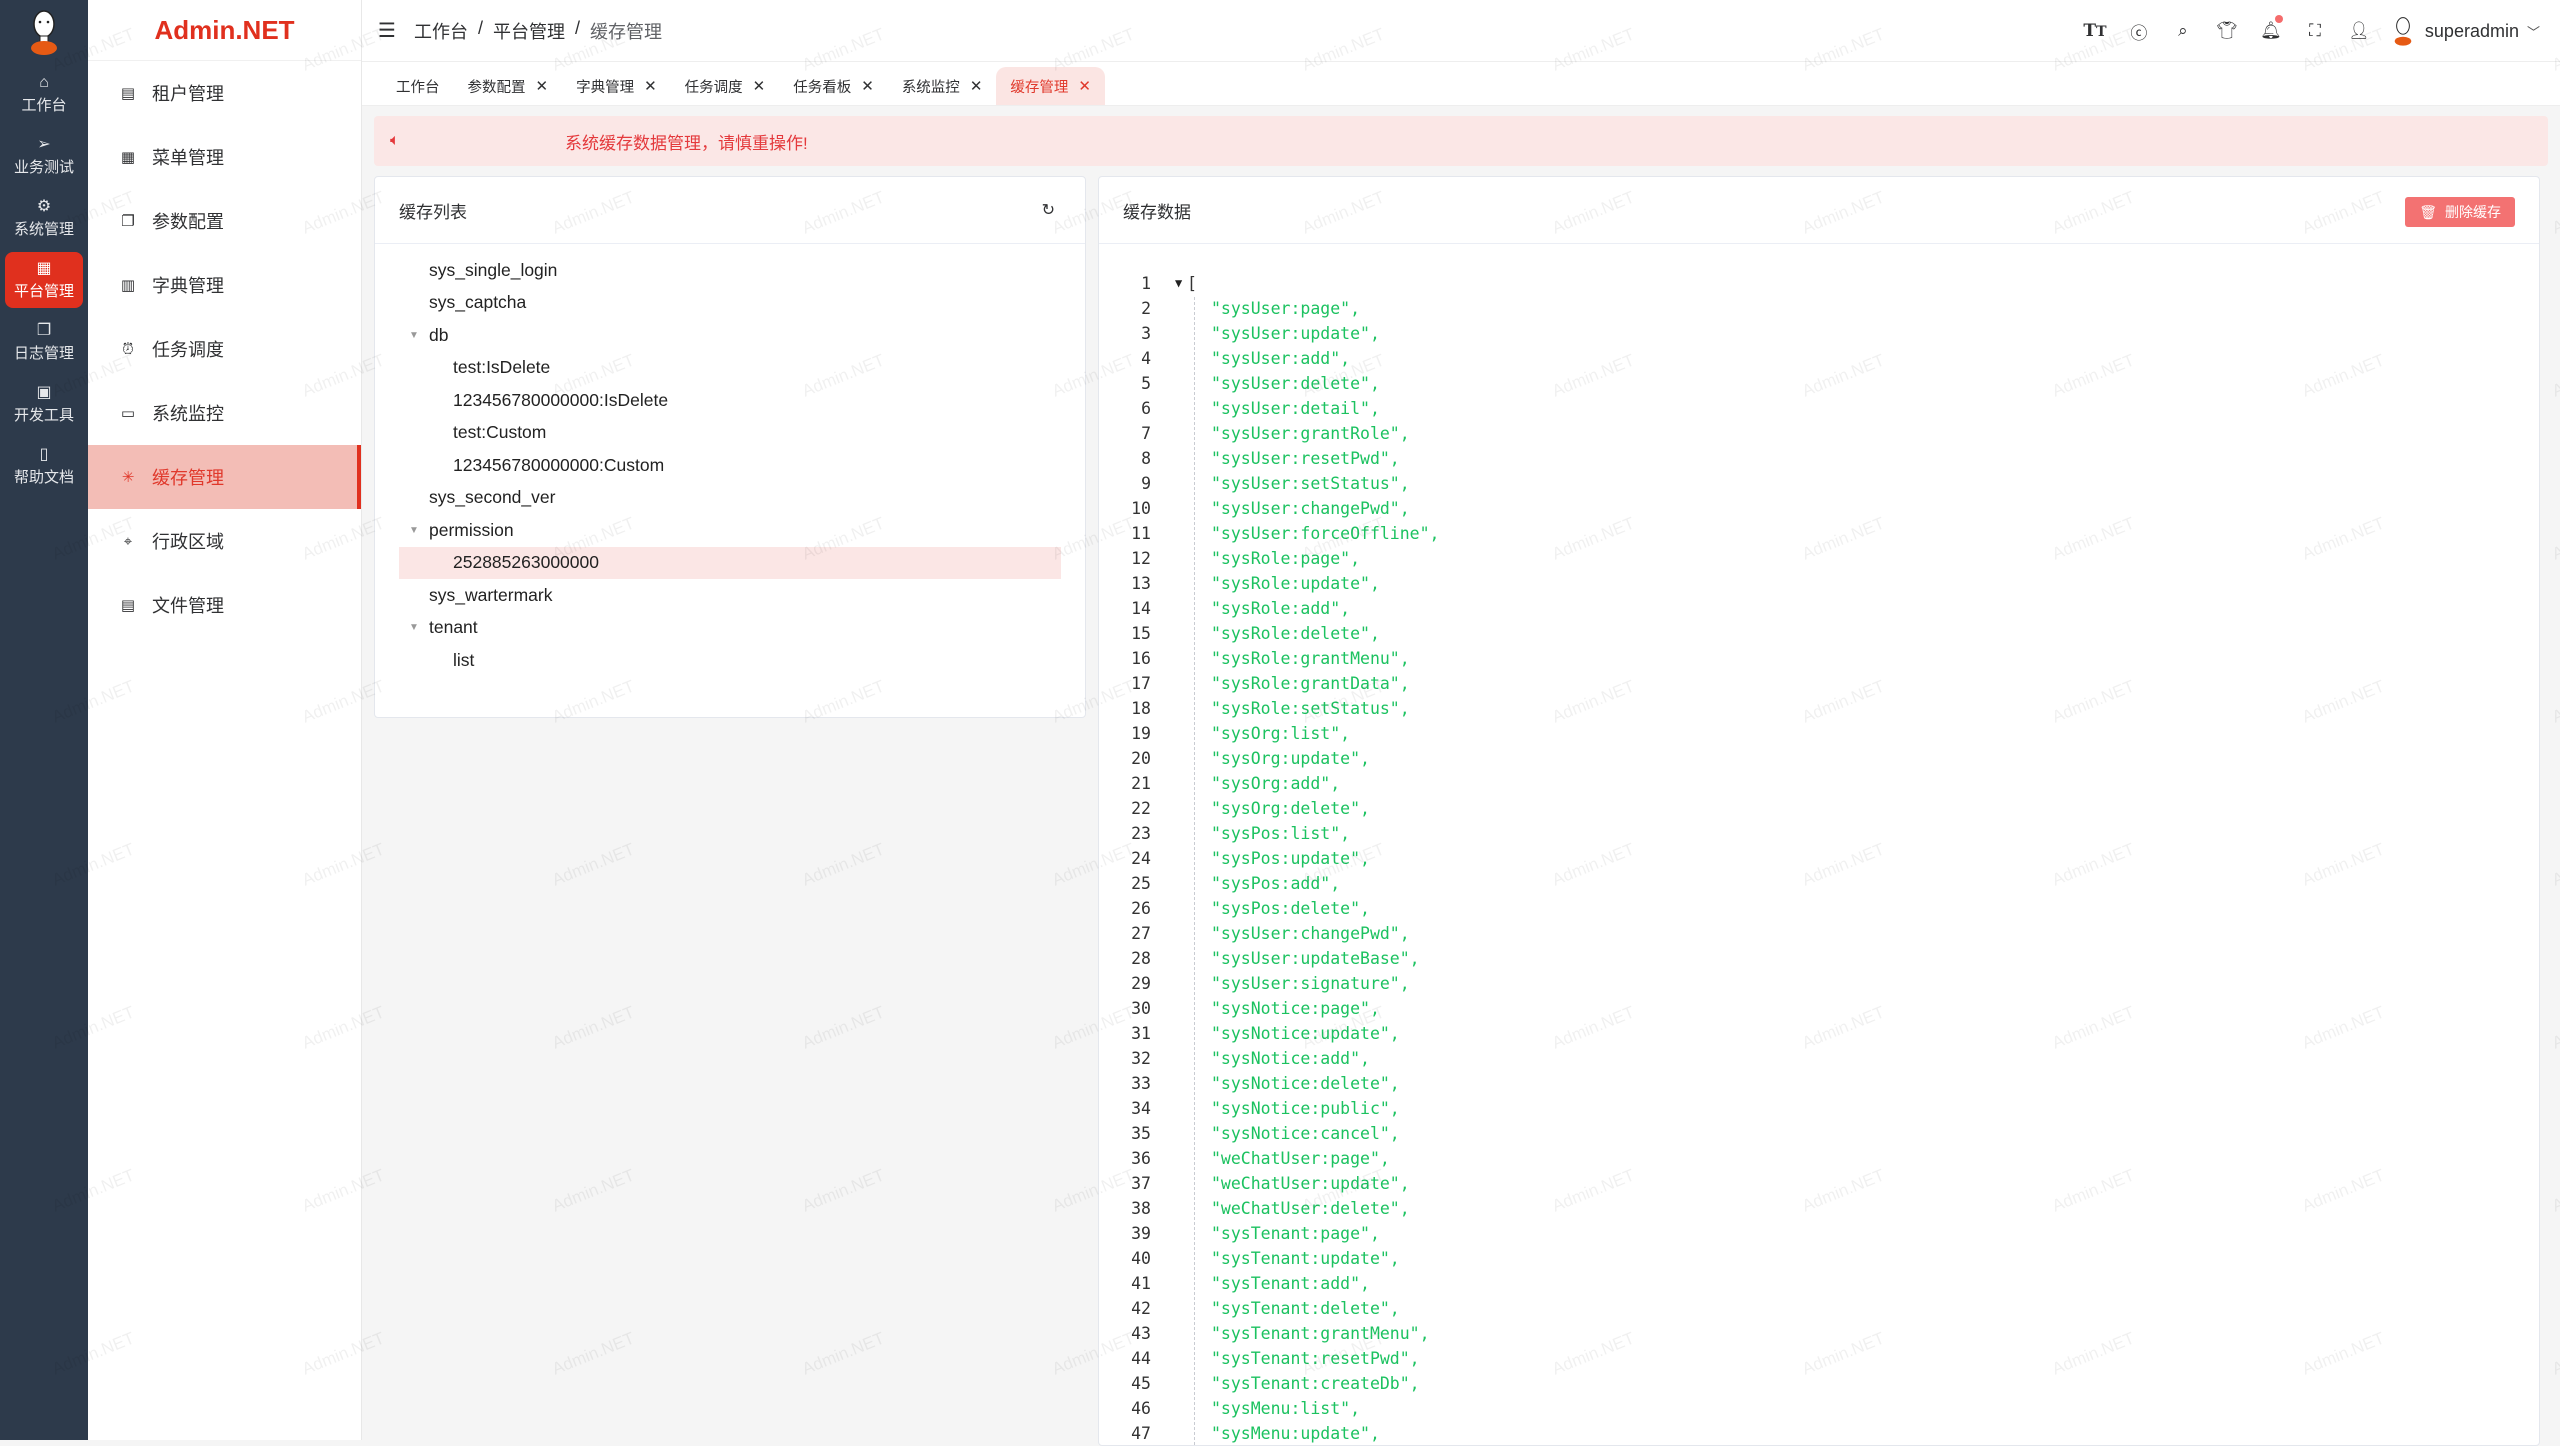 The image size is (2560, 1446). What do you see at coordinates (1819, 458) in the screenshot?
I see `code-line: 8 "sysUser:resetPwd",` at bounding box center [1819, 458].